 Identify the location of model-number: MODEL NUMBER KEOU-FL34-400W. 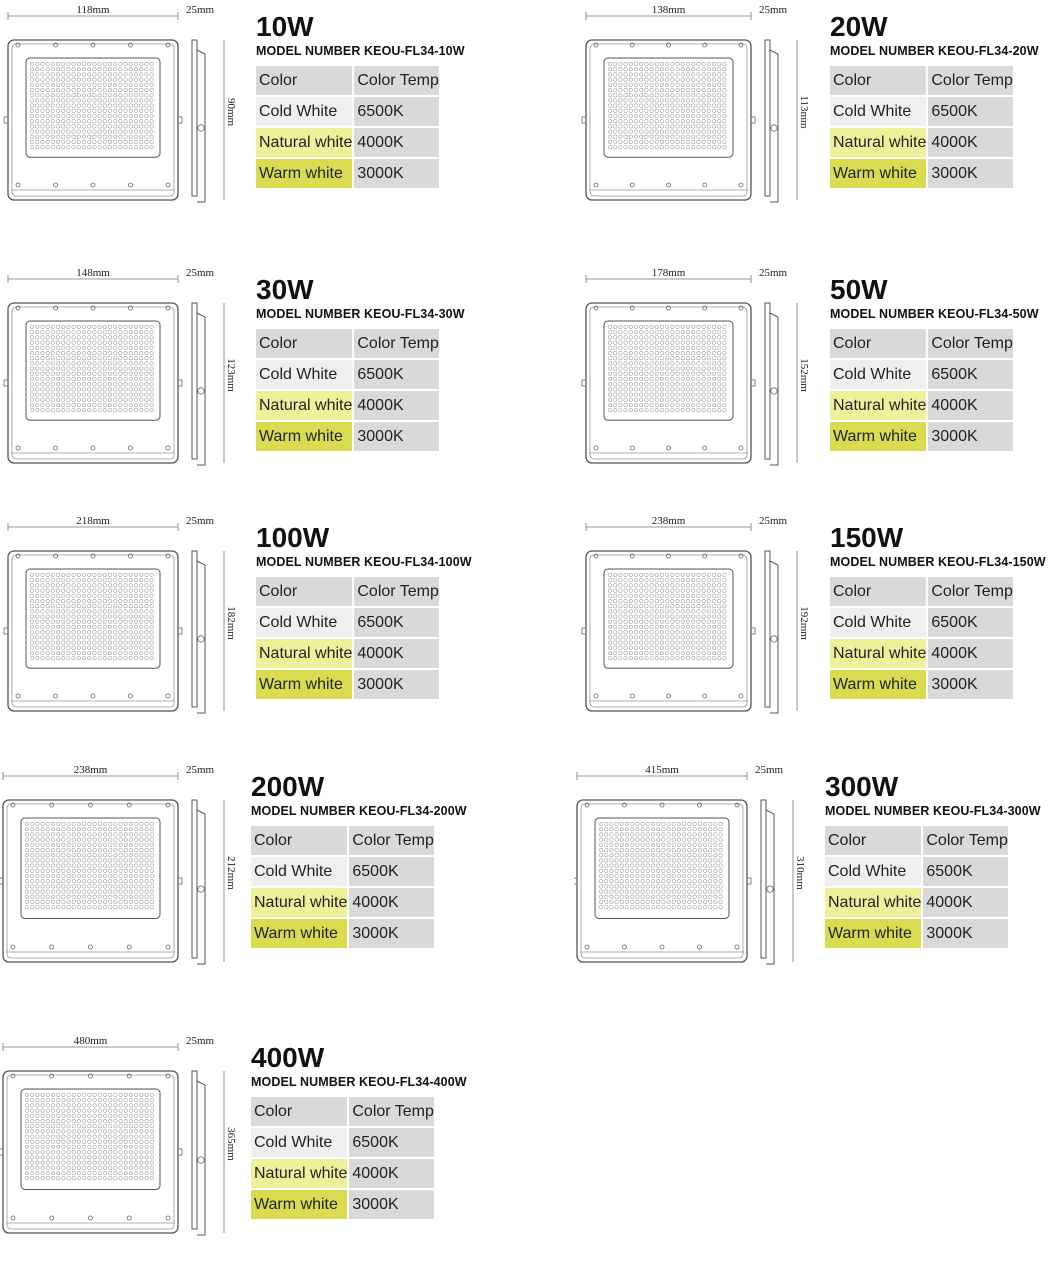
(359, 1082).